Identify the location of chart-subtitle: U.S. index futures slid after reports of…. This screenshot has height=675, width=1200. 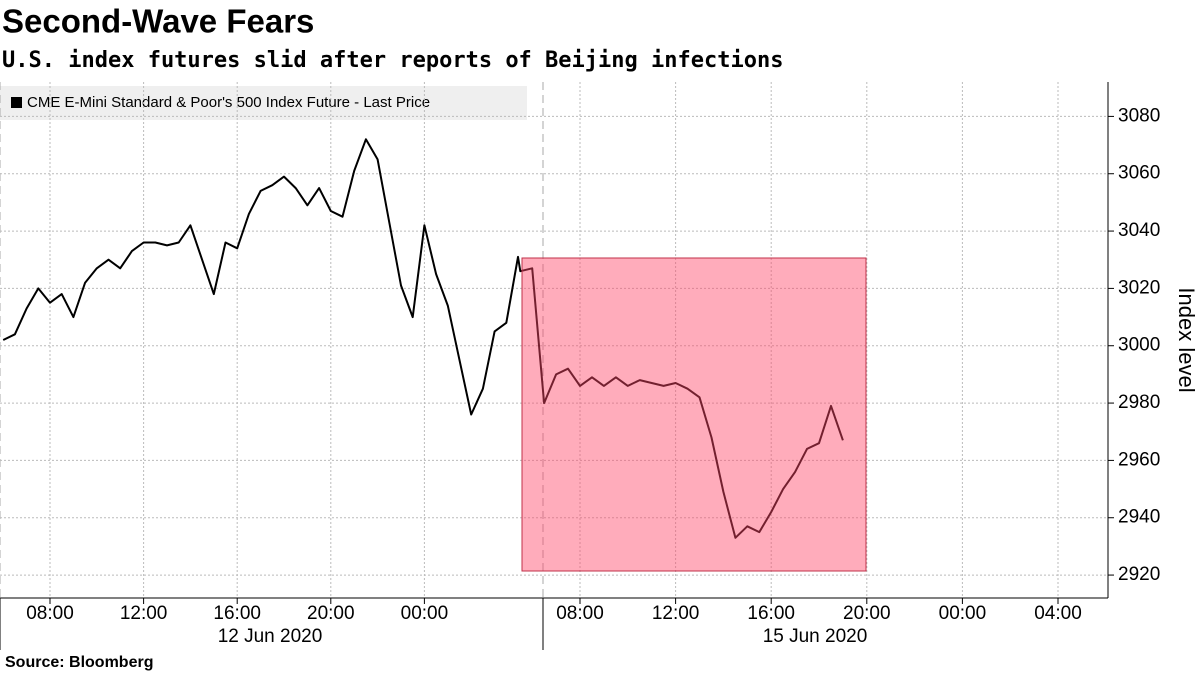
(392, 60).